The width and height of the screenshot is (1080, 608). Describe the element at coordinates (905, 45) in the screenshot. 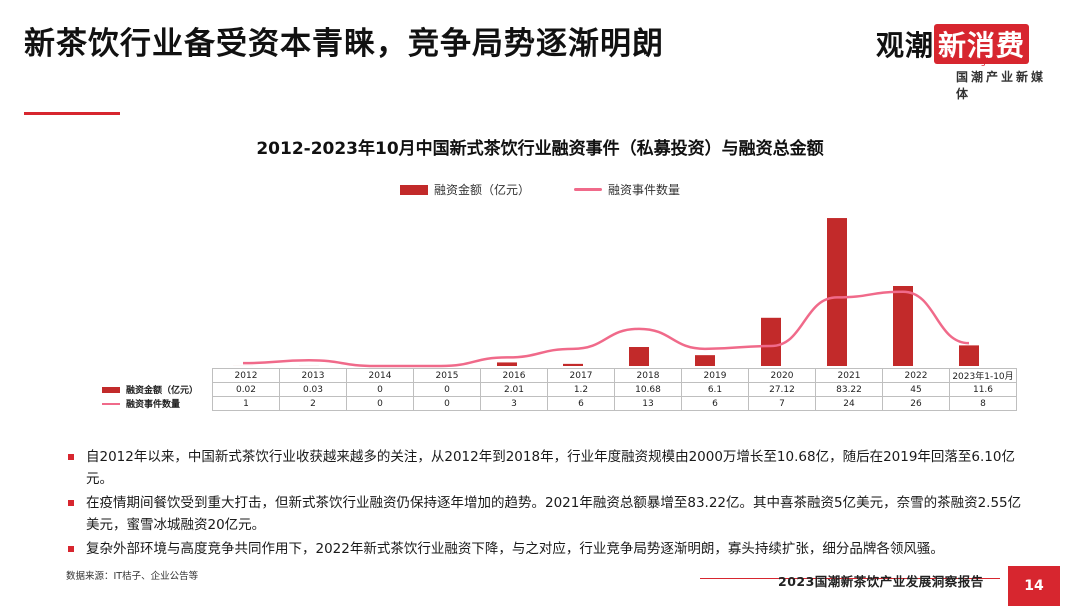

I see `logo-text-a: 观潮` at that location.